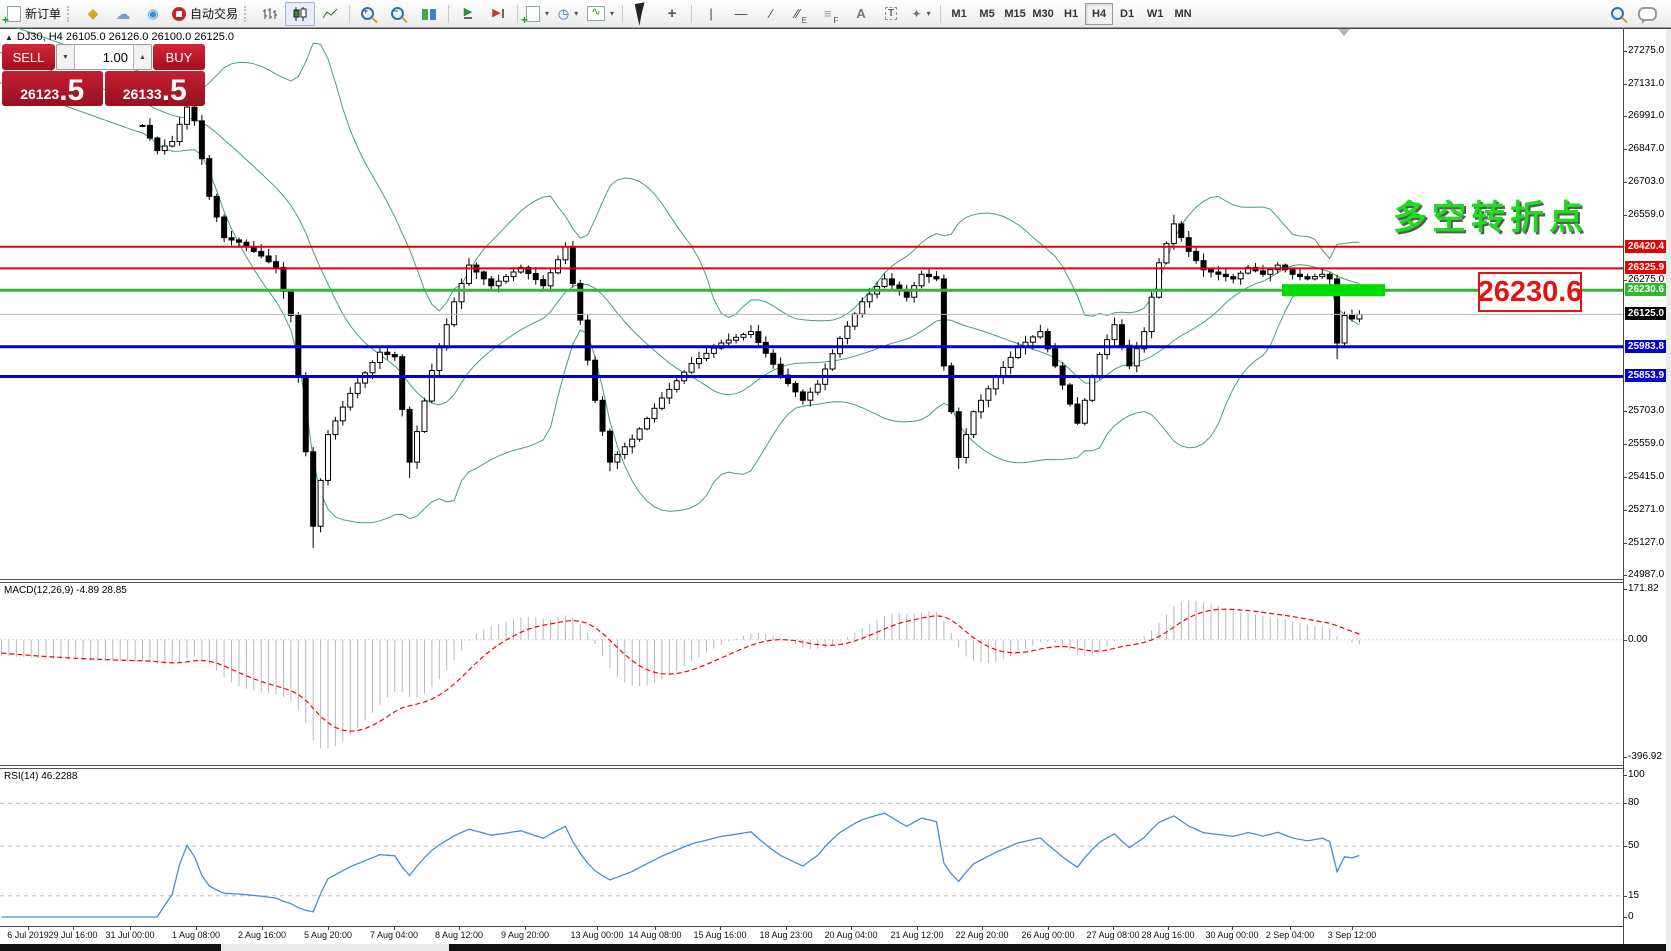  I want to click on trendline-button: ∕, so click(771, 14).